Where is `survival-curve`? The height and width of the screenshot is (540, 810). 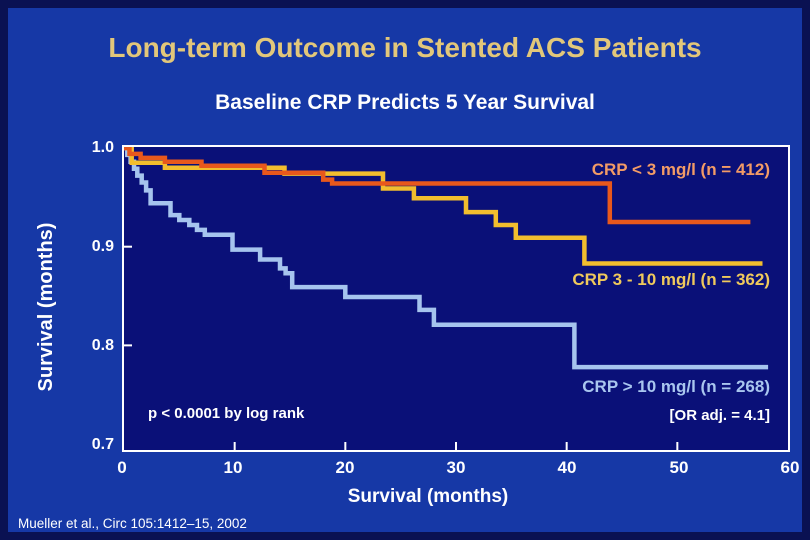 survival-curve is located at coordinates (437, 186).